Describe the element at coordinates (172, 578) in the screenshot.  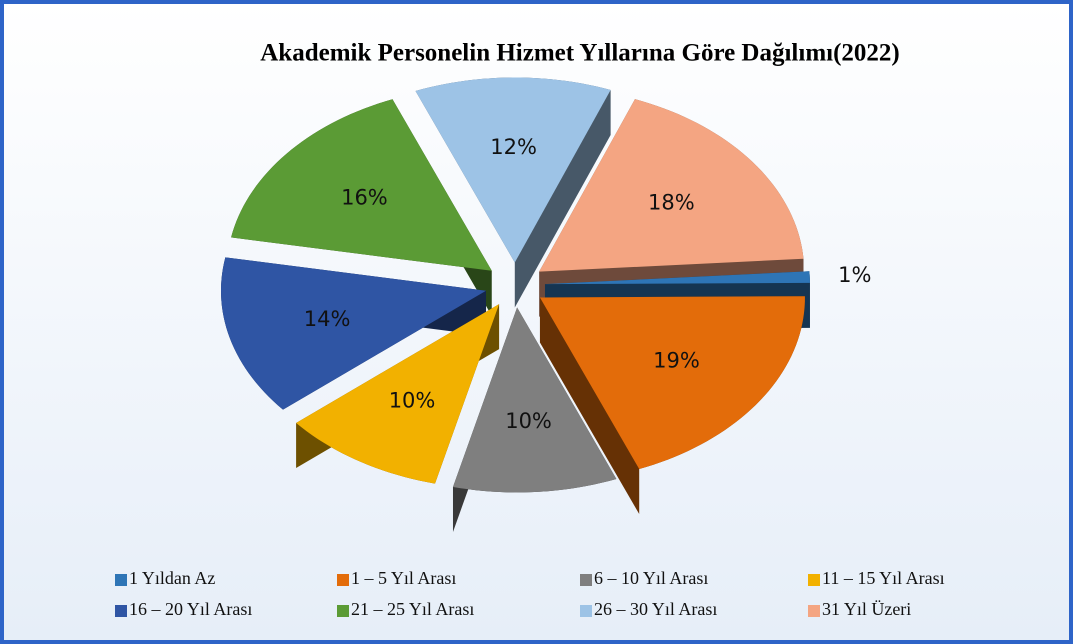
I see `legend-label: 1 Yıldan Az` at that location.